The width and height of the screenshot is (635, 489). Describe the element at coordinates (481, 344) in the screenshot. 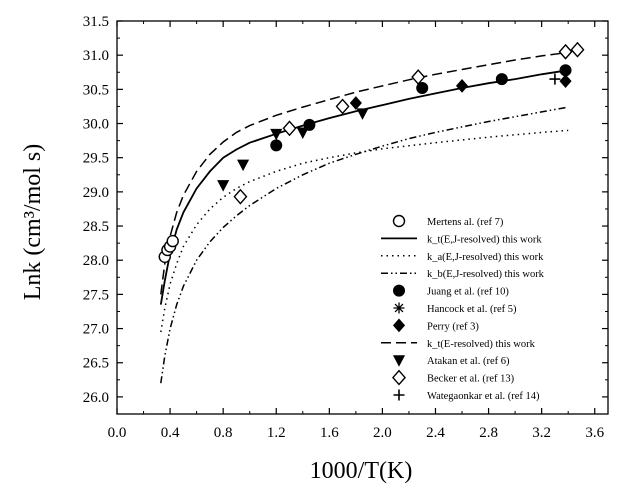

I see `legend-label-7: k_t(E-resolved) this work` at that location.